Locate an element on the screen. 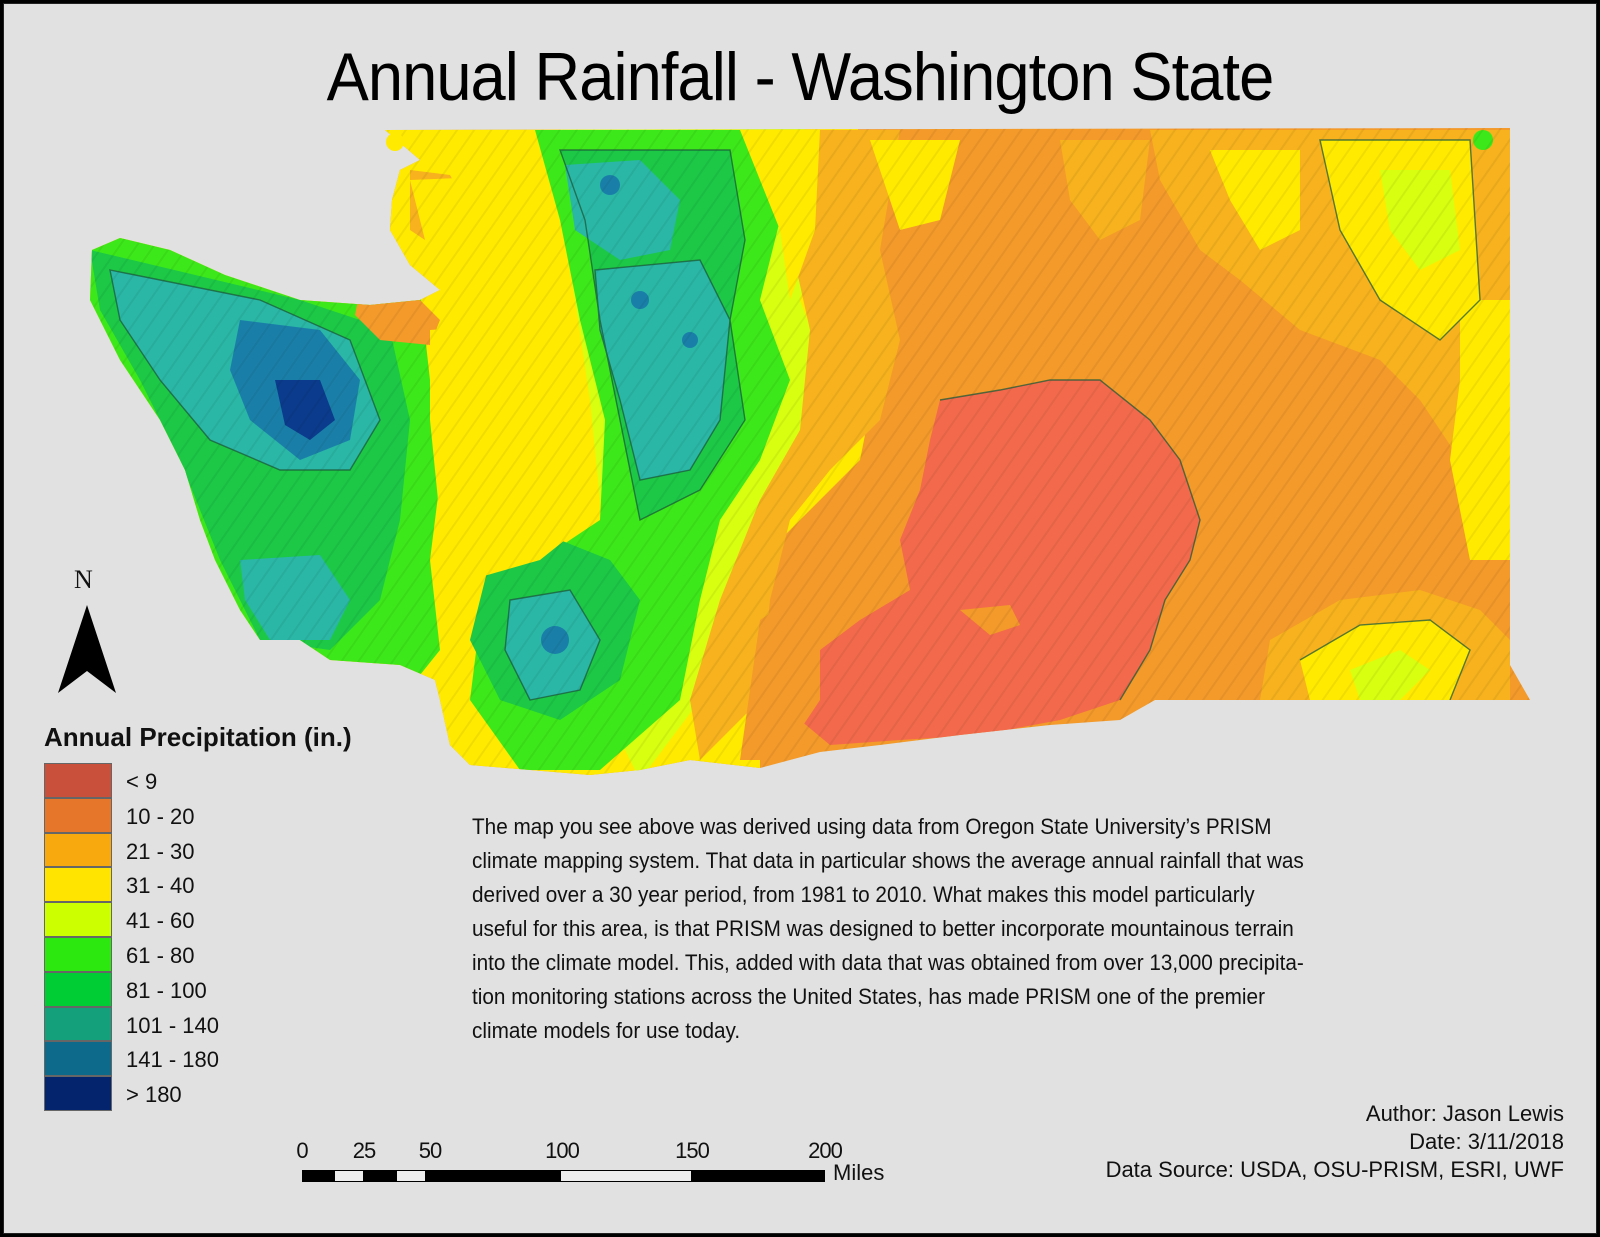  north-label: N is located at coordinates (83, 579).